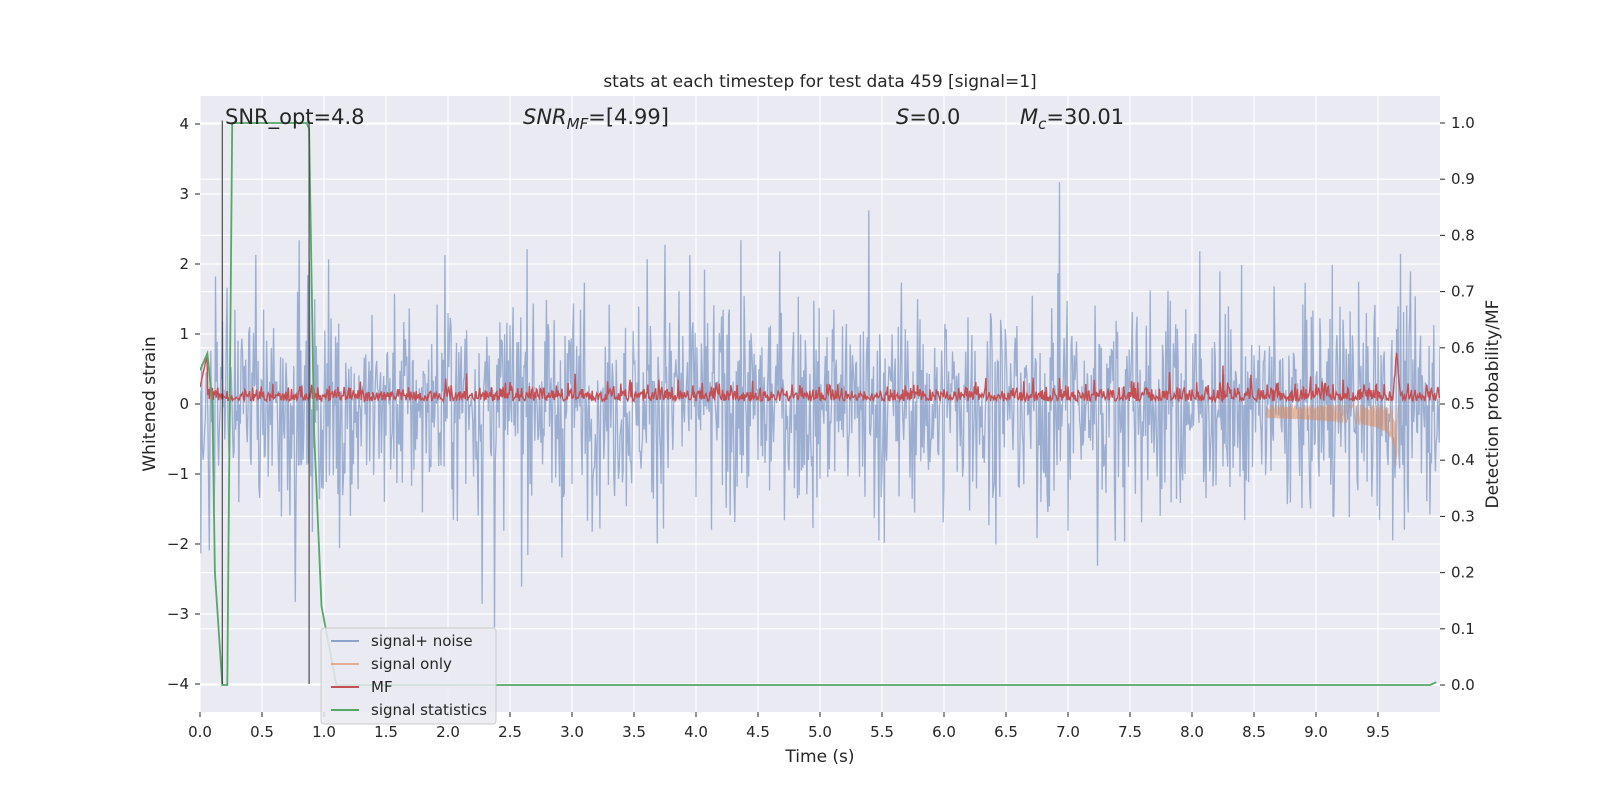  I want to click on legend-label-signal-only: signal only, so click(411, 664).